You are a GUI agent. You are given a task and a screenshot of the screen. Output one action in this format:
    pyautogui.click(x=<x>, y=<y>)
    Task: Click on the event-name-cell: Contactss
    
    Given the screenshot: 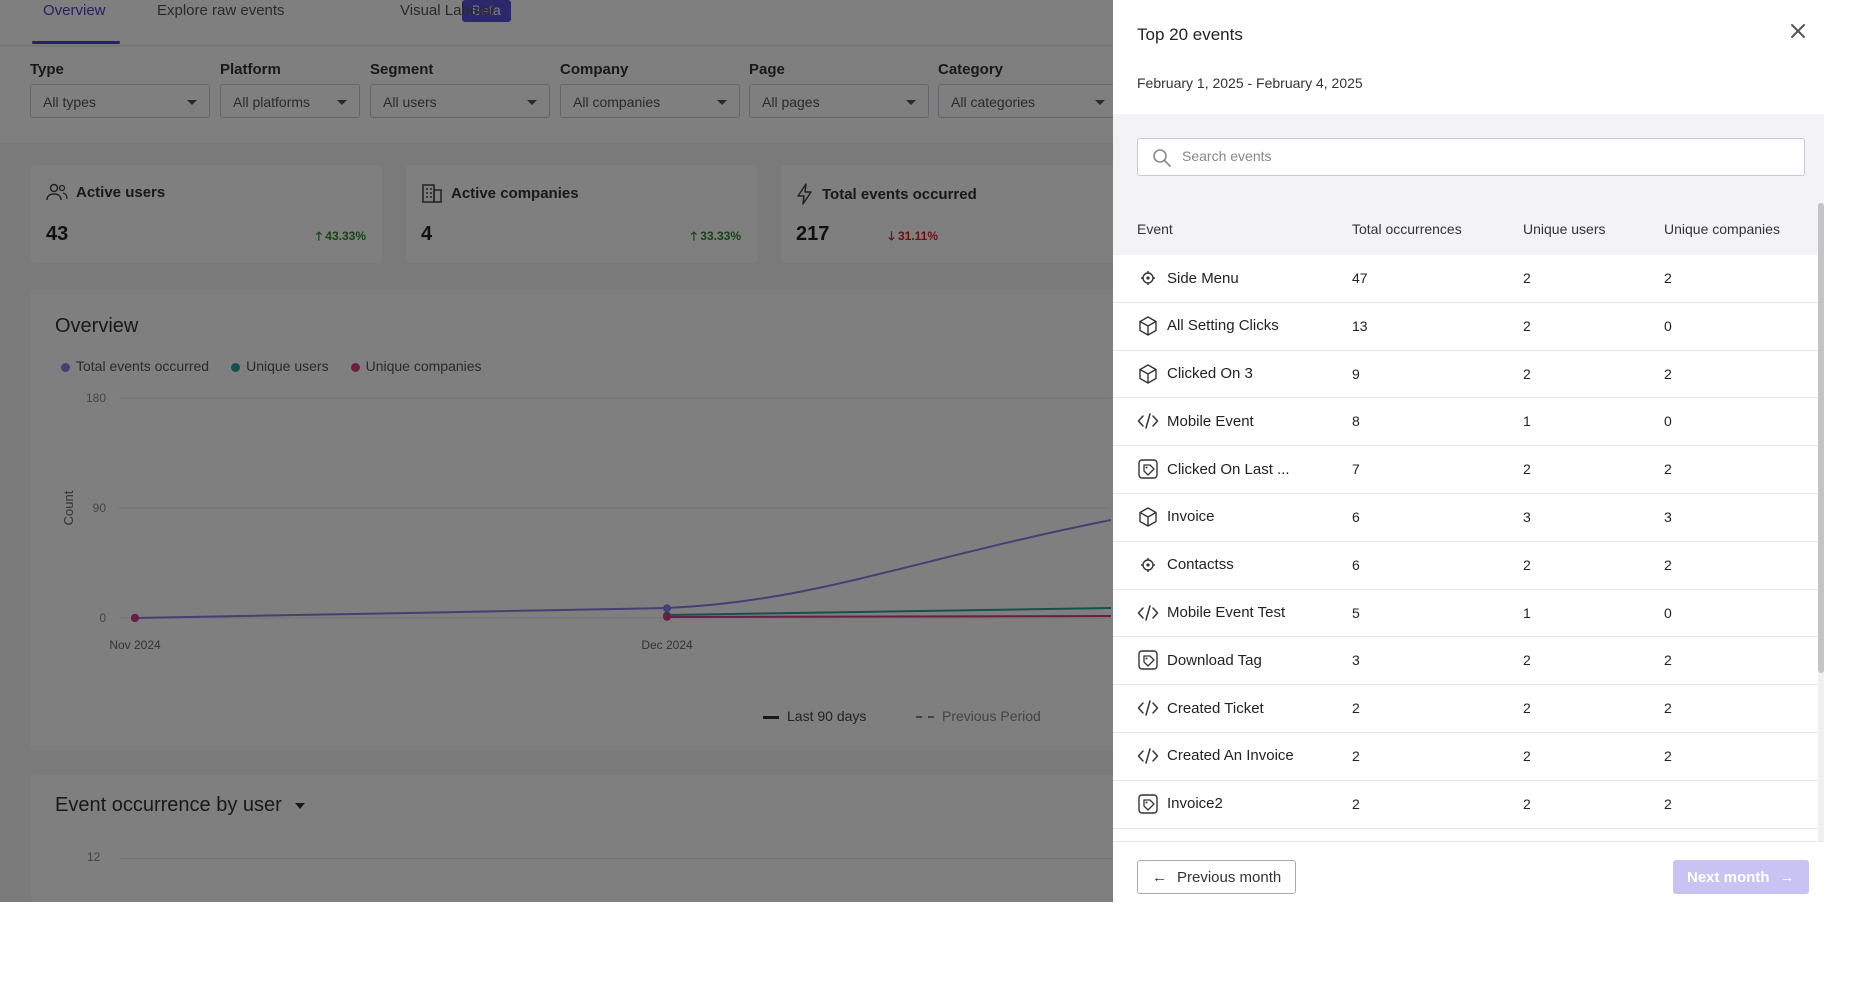 What is the action you would take?
    pyautogui.click(x=1185, y=565)
    